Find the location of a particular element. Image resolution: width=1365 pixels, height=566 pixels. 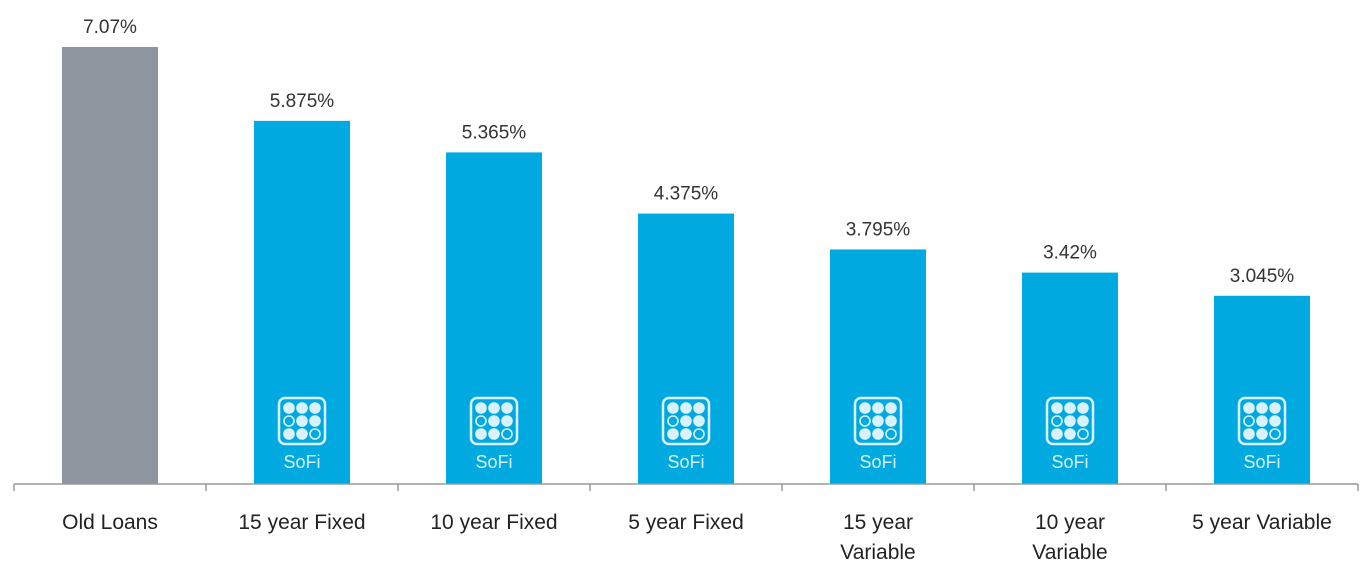

value-label: 4.375% is located at coordinates (686, 194).